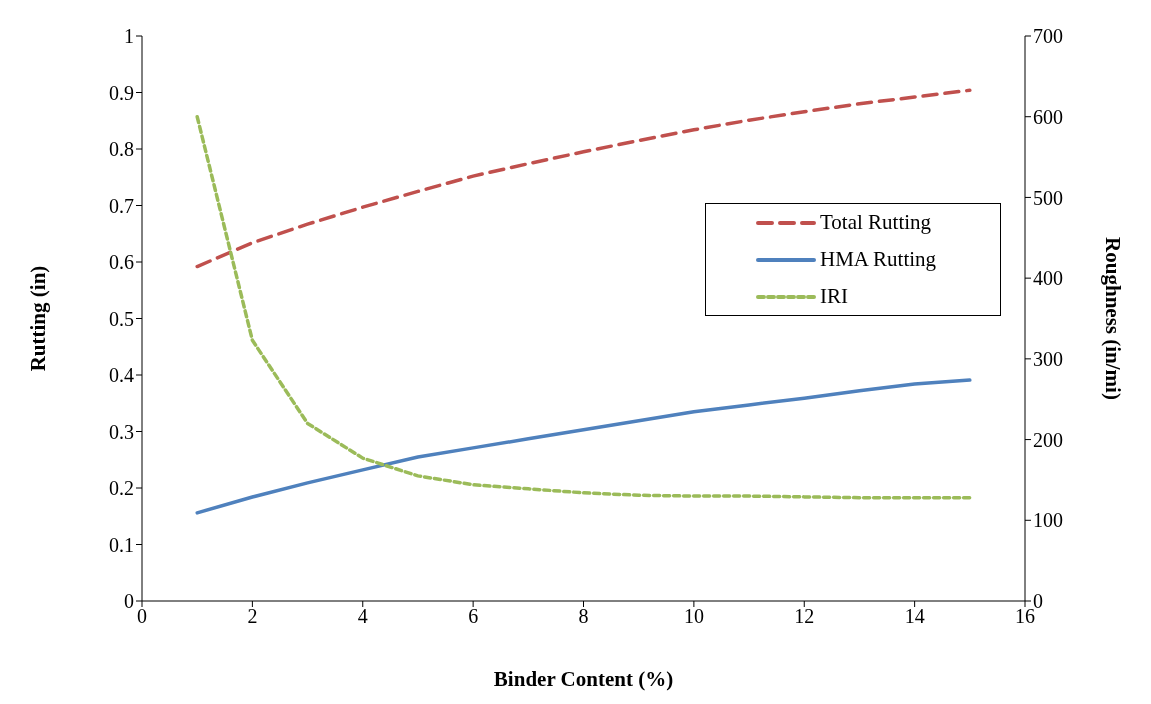  Describe the element at coordinates (121, 318) in the screenshot. I see `y-tick-label: 0.5` at that location.